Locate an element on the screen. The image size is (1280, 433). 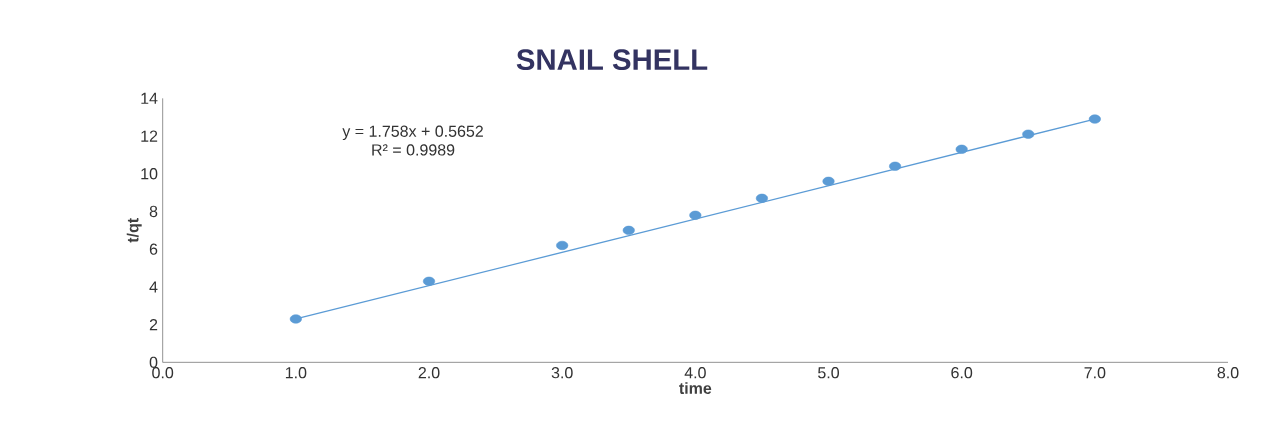
x-tick-label: 5.0 is located at coordinates (829, 373).